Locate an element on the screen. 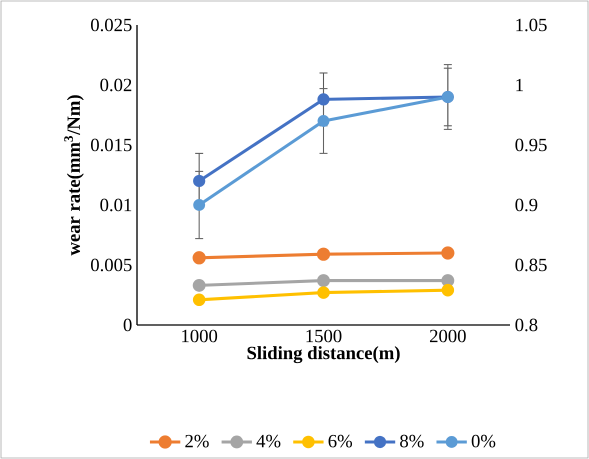  y-tick-label: 0.02 is located at coordinates (116, 85).